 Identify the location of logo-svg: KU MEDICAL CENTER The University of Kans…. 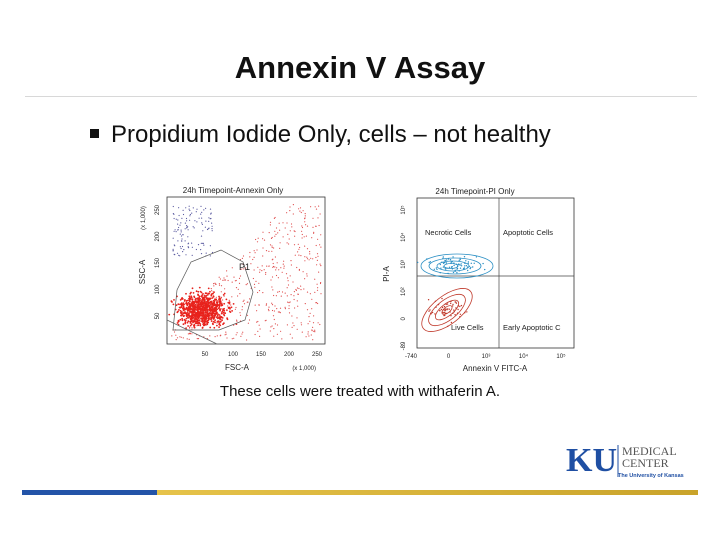
(625, 460).